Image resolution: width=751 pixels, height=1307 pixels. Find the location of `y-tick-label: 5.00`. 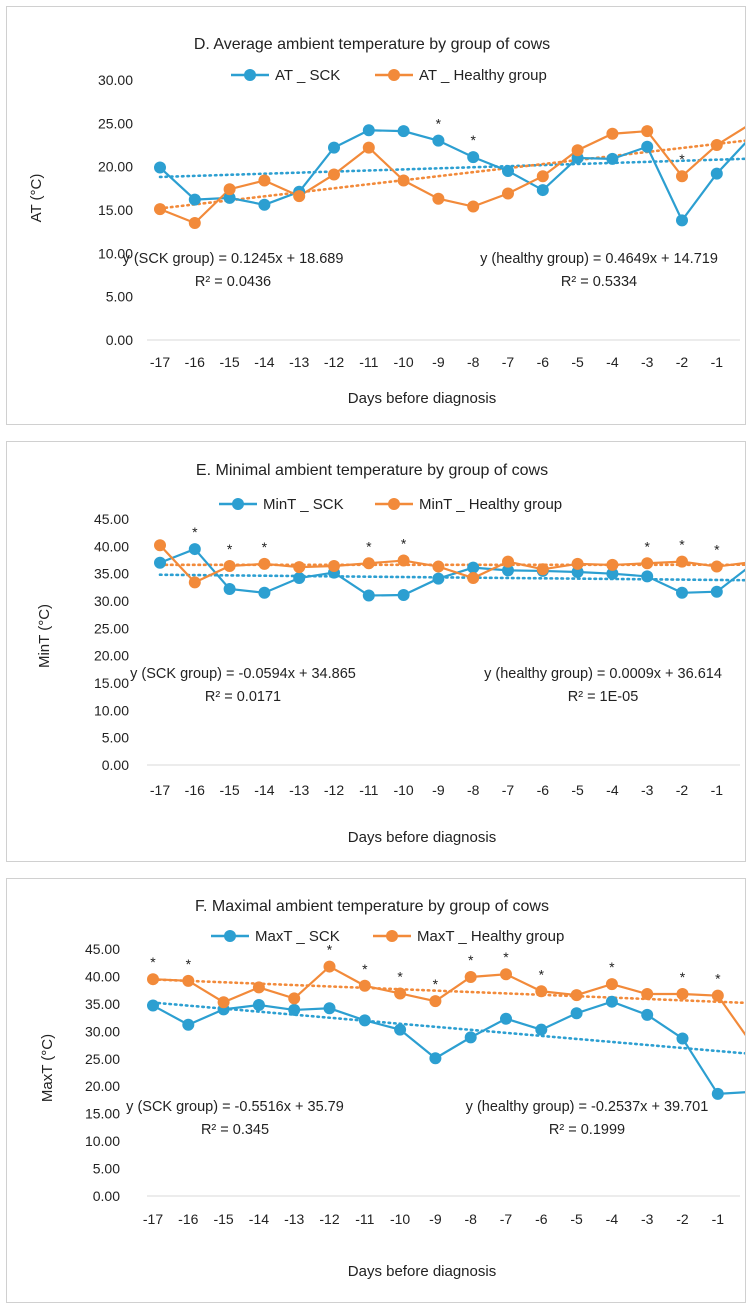

y-tick-label: 5.00 is located at coordinates (115, 738).